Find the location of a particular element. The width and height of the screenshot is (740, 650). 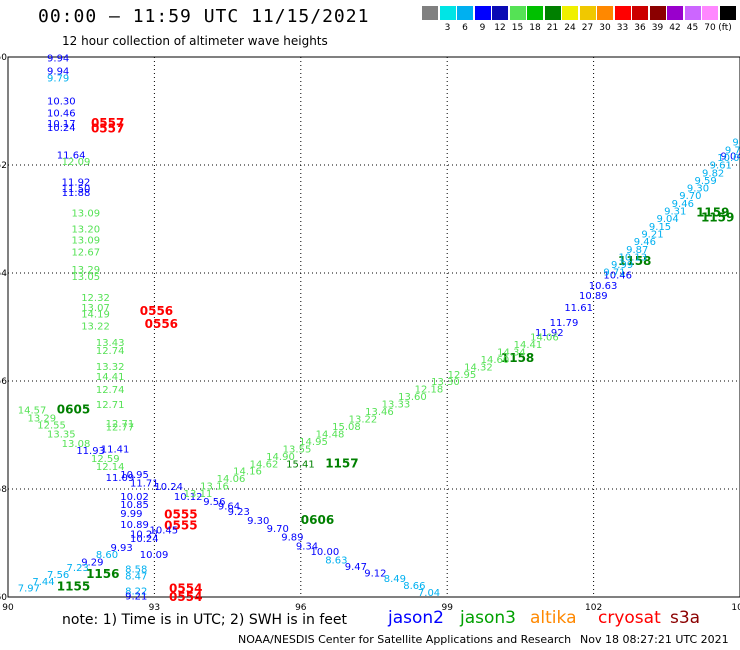

wave-height-label: 9.94 is located at coordinates (58, 58).